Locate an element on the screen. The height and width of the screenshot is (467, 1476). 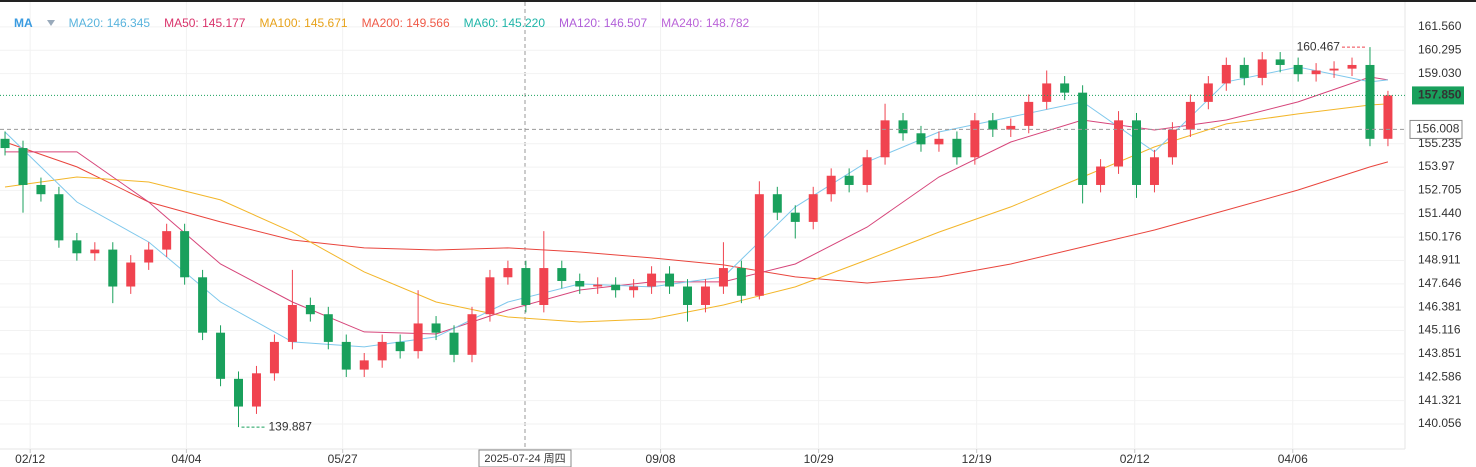
x-tick-label: 10/29 is located at coordinates (819, 459).